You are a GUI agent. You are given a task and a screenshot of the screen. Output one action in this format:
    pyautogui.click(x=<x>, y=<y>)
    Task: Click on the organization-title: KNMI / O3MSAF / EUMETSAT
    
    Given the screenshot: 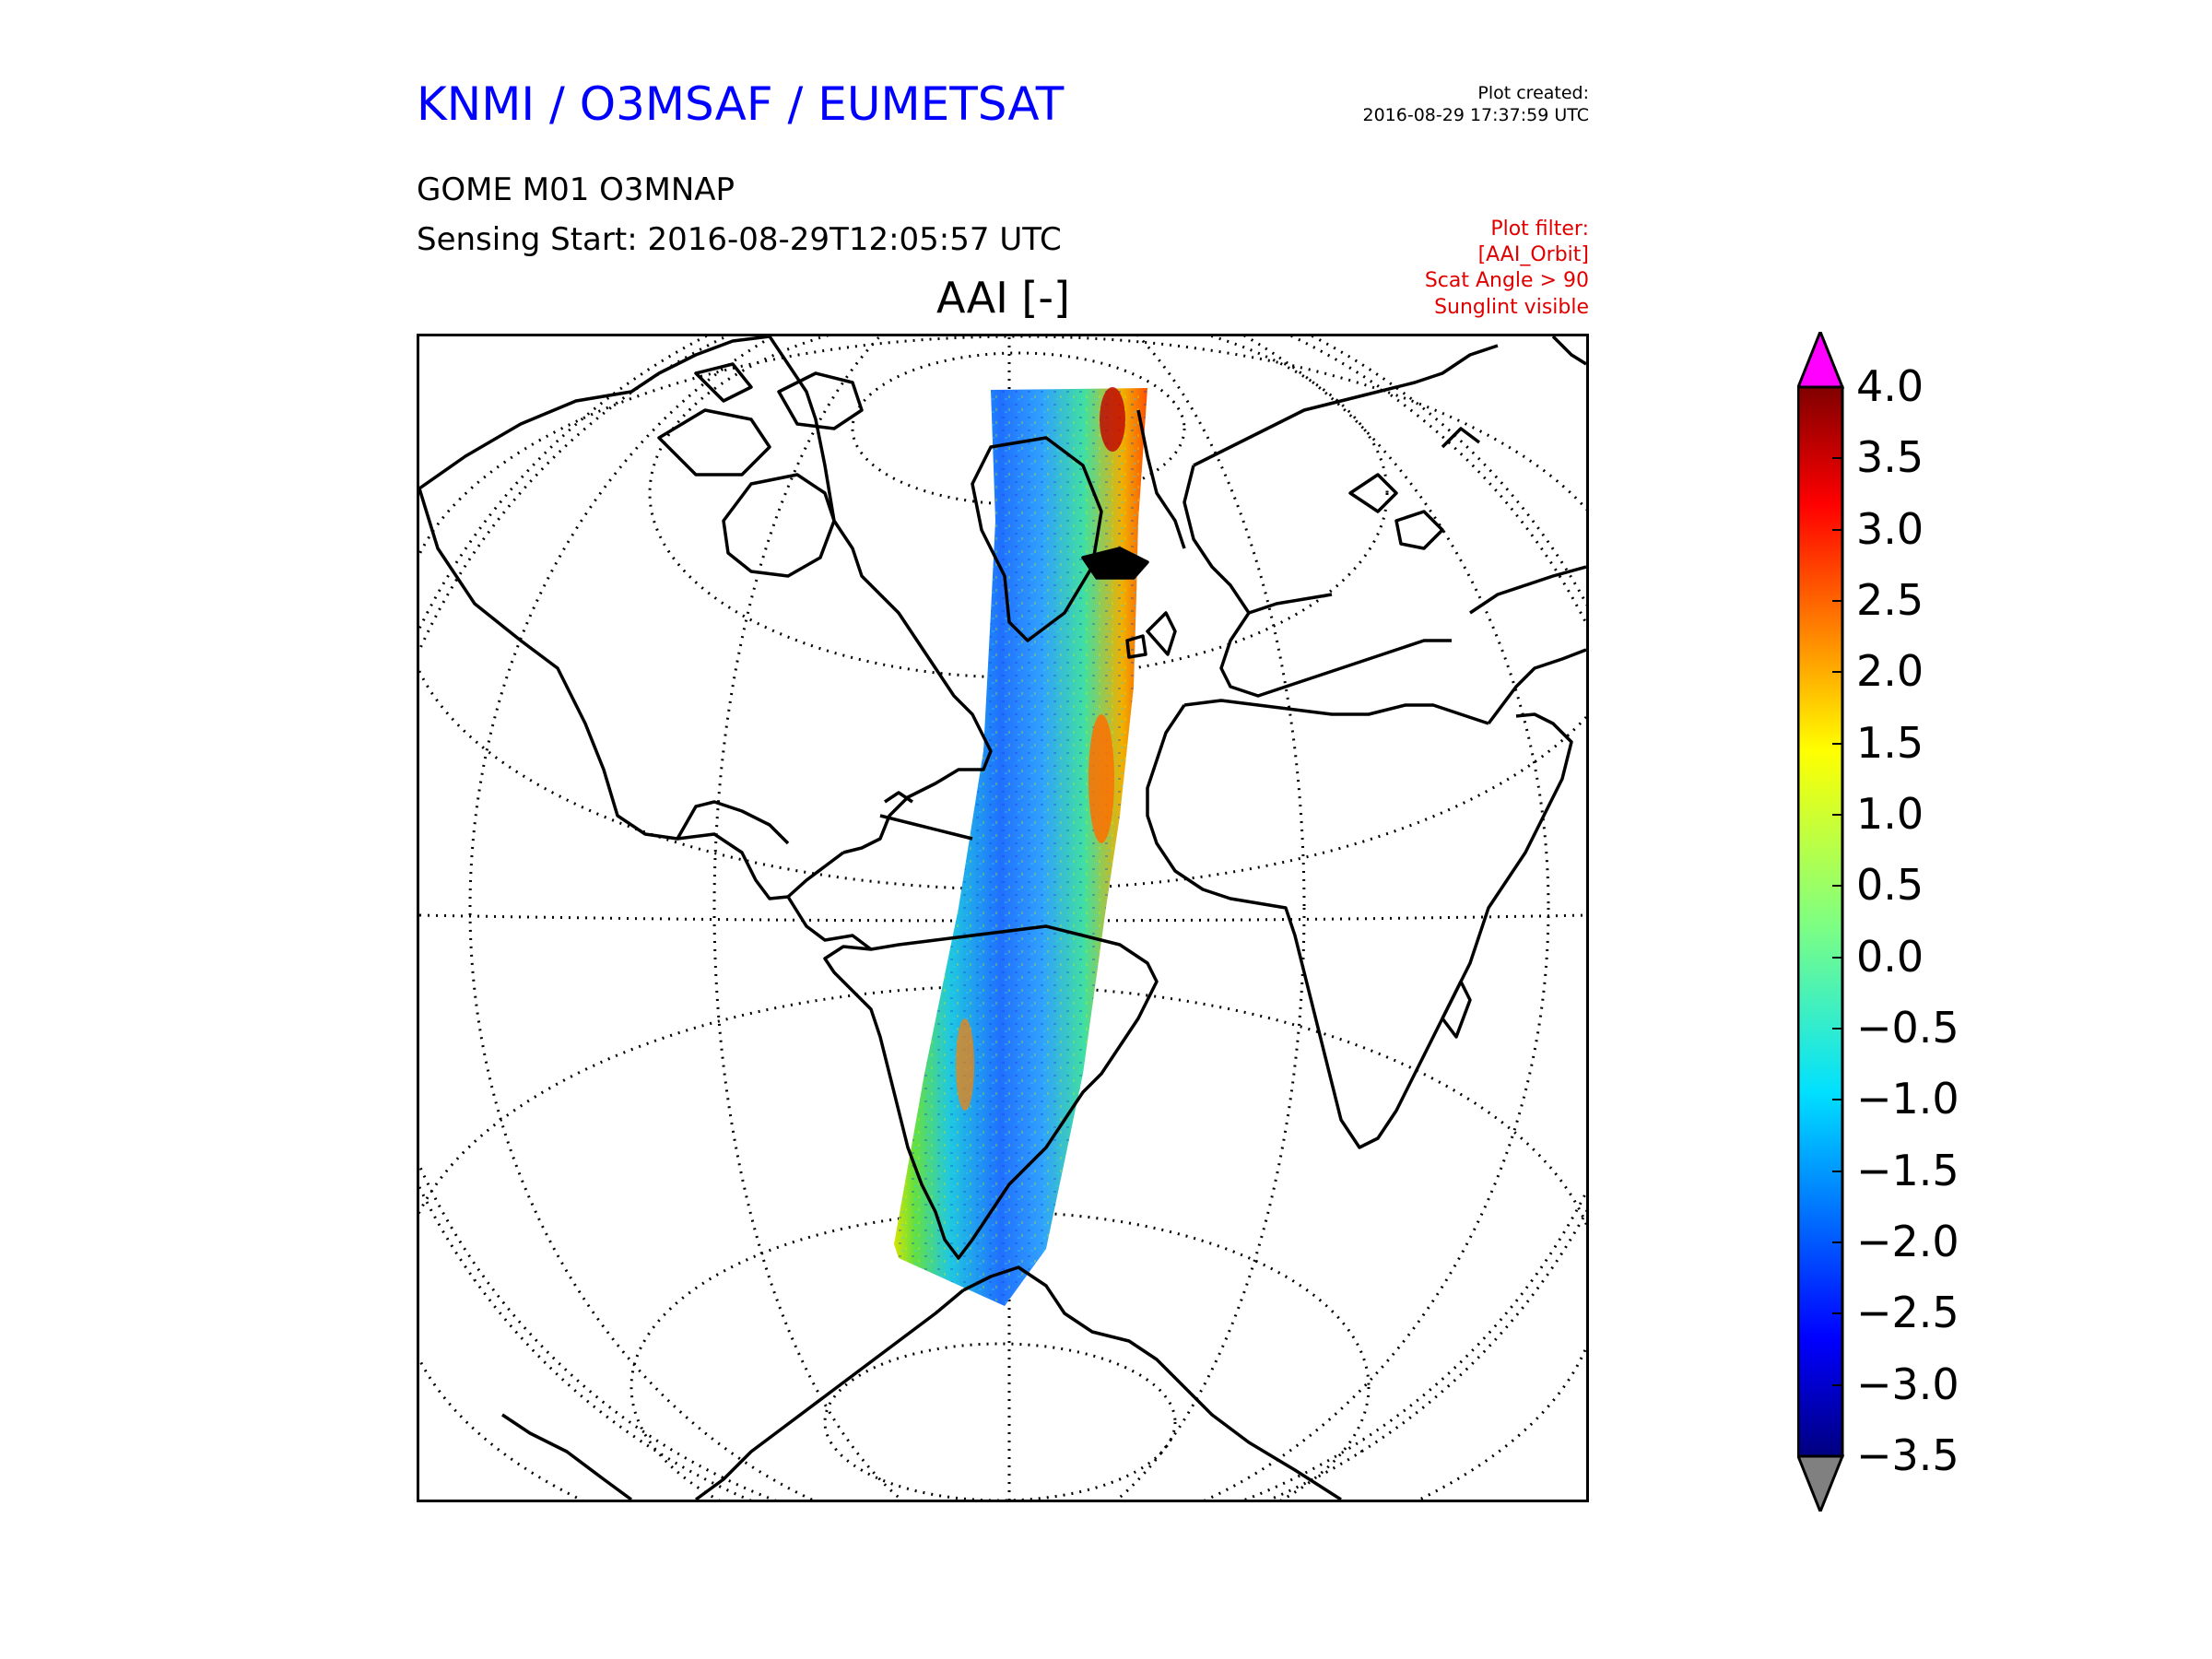 What is the action you would take?
    pyautogui.click(x=741, y=104)
    